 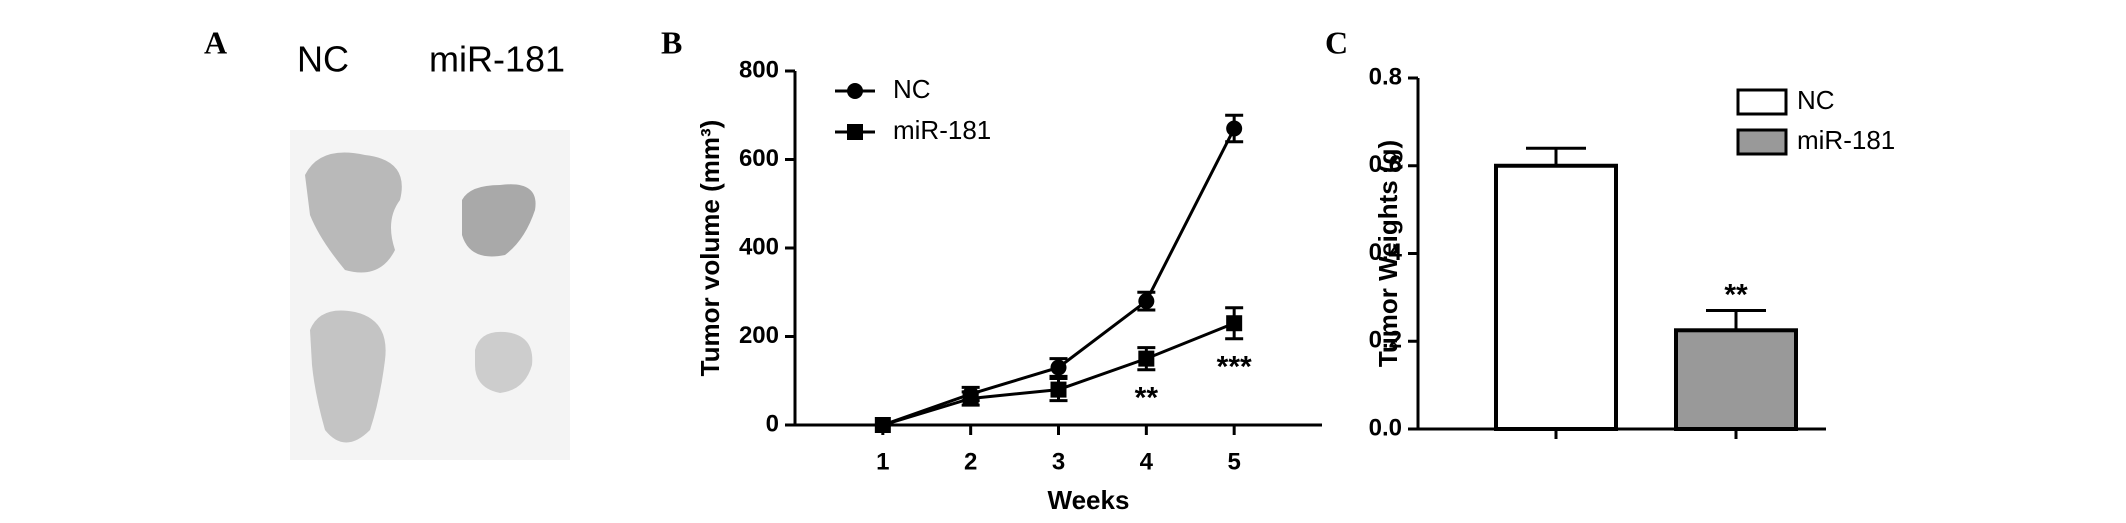 What do you see at coordinates (759, 335) in the screenshot?
I see `y-tick-label: 200` at bounding box center [759, 335].